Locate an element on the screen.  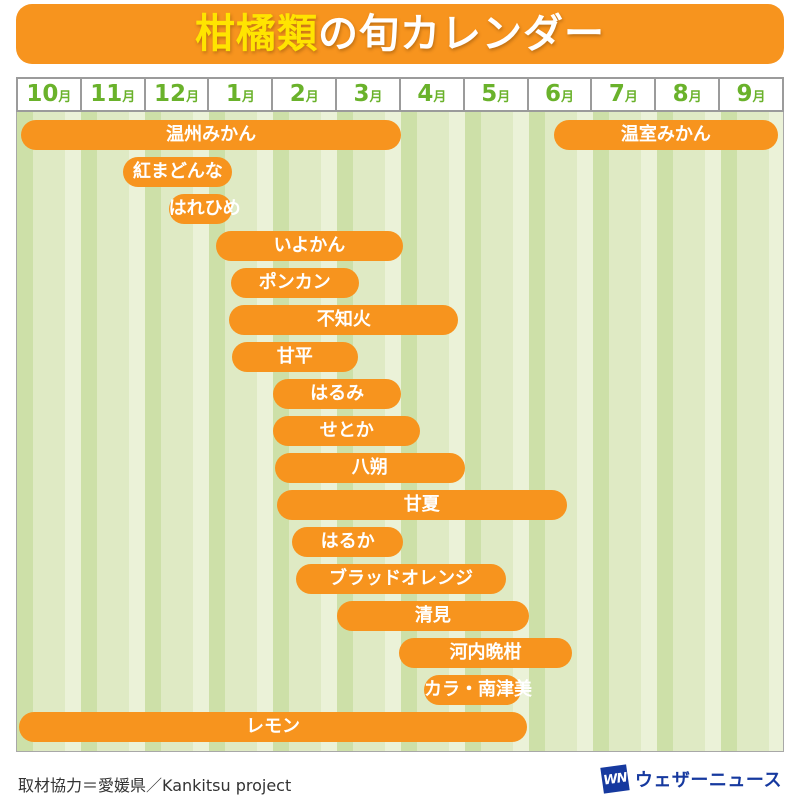
season-bar-はれひめ: はれひめ is located at coordinates (204, 209).